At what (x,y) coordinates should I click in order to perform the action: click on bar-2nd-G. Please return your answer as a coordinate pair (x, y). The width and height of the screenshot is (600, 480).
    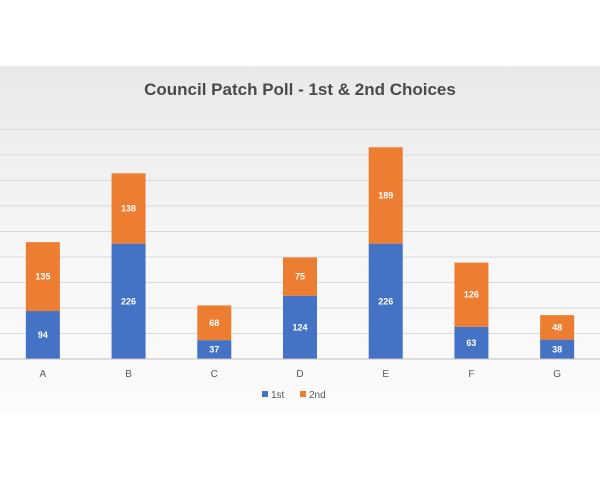
    Looking at the image, I should click on (557, 327).